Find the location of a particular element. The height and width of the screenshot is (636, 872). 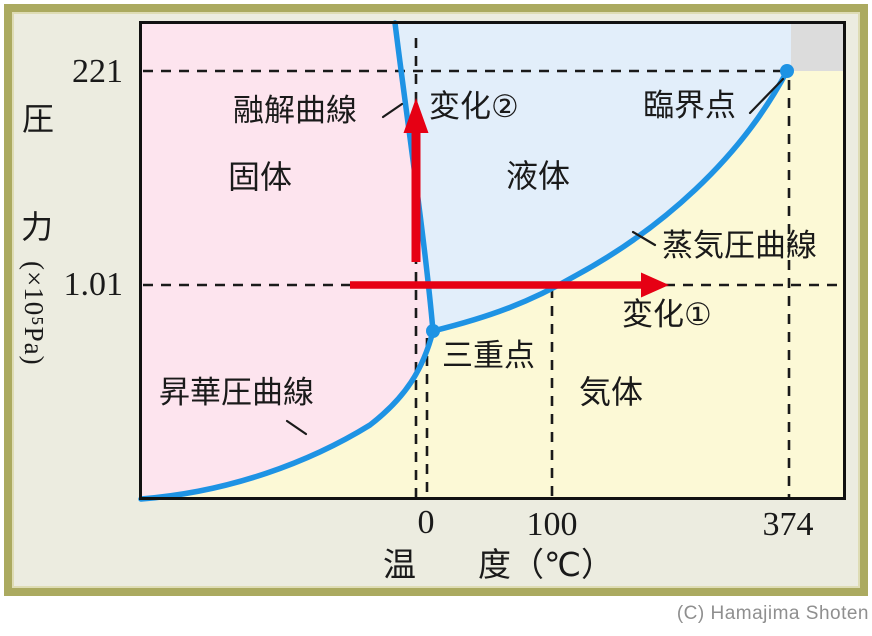

change2-label: 変化② is located at coordinates (474, 106).